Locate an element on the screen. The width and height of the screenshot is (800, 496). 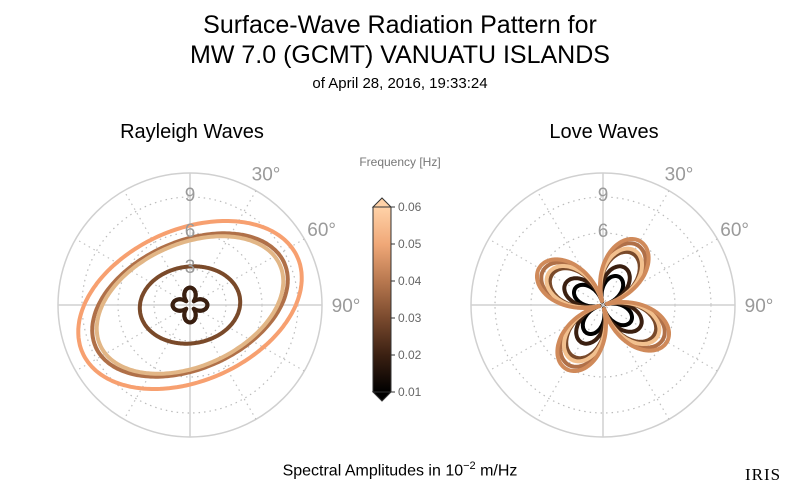
rayleigh-series-0.05 is located at coordinates (190, 305).